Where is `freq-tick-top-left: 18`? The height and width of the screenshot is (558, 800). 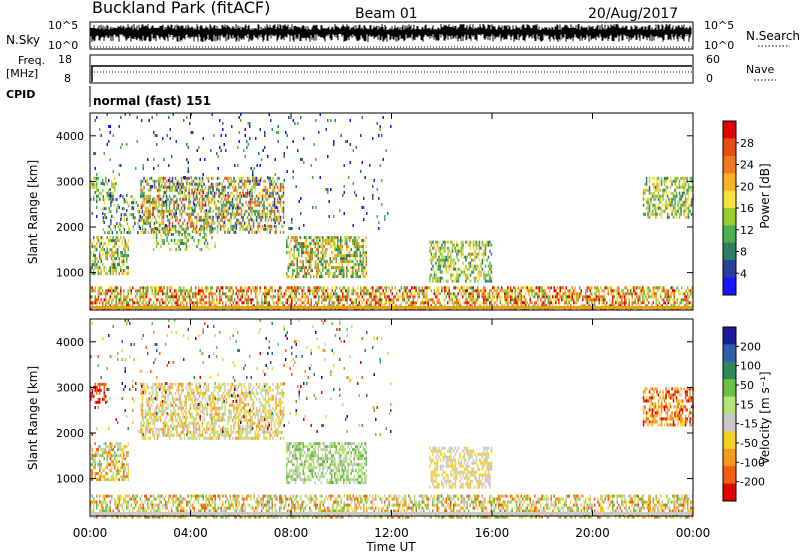 freq-tick-top-left: 18 is located at coordinates (65, 59).